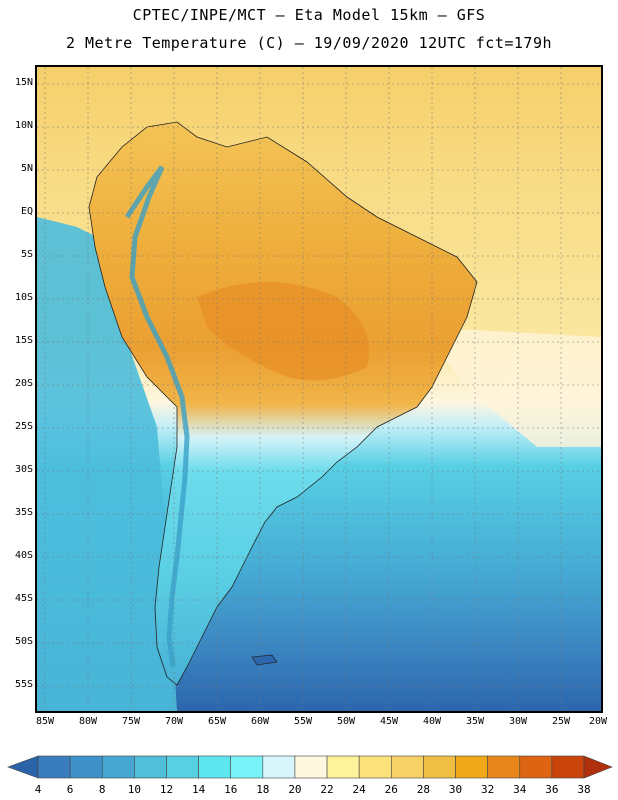 The width and height of the screenshot is (618, 800). What do you see at coordinates (389, 721) in the screenshot?
I see `lon-label: 45W` at bounding box center [389, 721].